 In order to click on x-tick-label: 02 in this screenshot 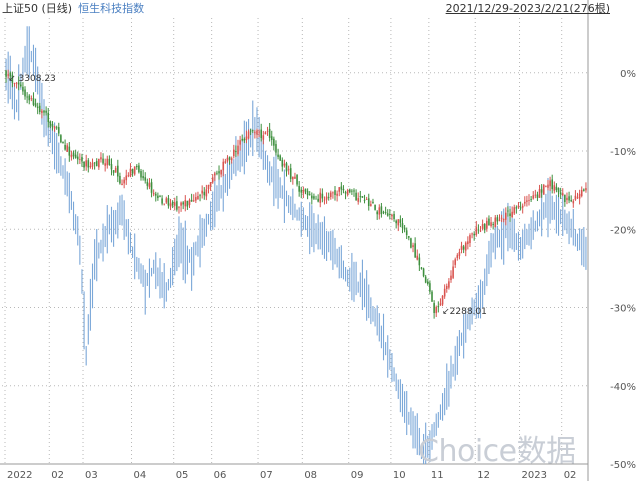, I will do `click(57, 475)`.